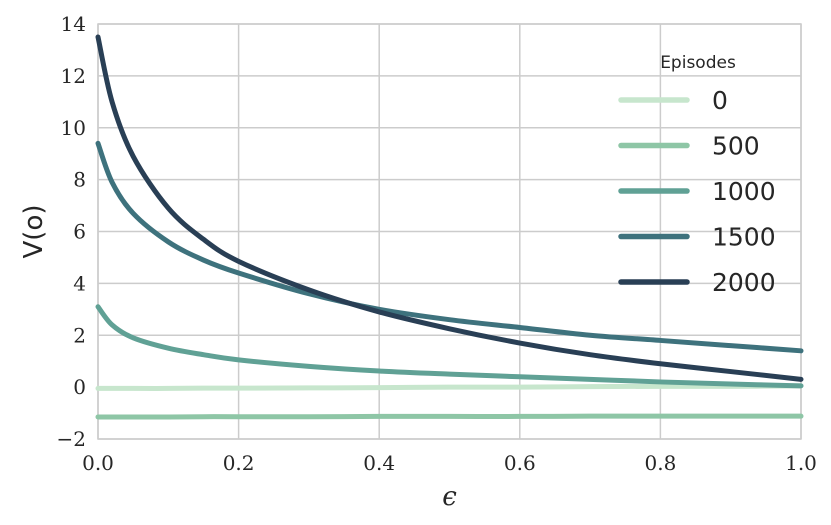 The image size is (831, 525). What do you see at coordinates (79, 232) in the screenshot?
I see `y-tick-label: 6` at bounding box center [79, 232].